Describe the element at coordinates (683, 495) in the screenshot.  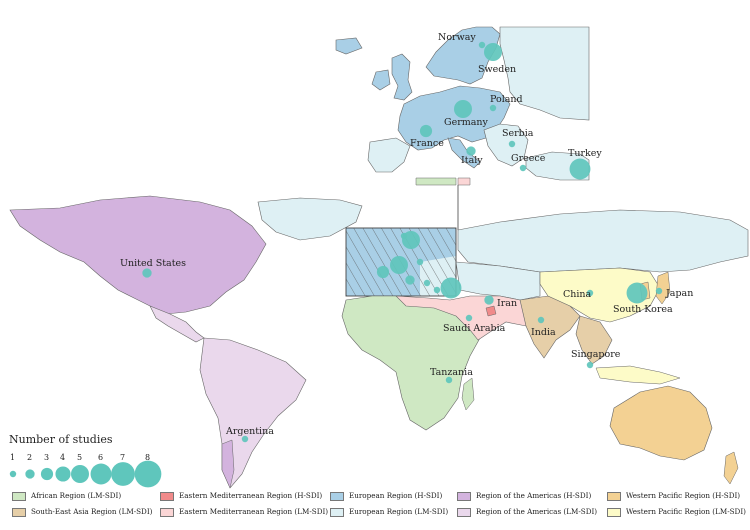
I see `region-legend-label: Western Pacific Region (H-SDI)` at that location.